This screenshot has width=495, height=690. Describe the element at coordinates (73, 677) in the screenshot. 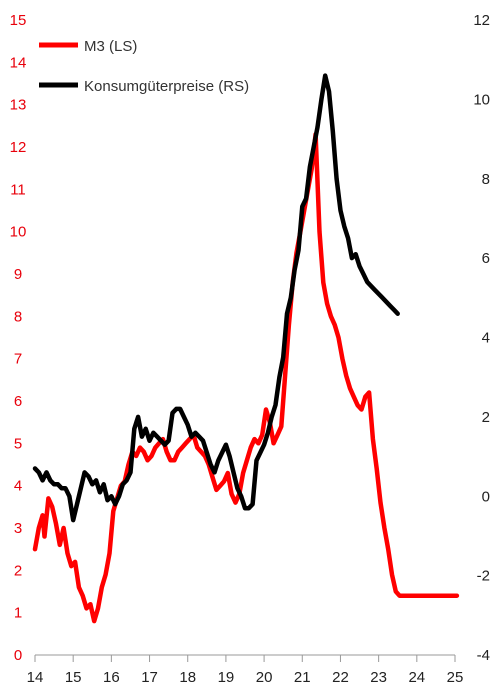

I see `x-tick-label: 15` at that location.